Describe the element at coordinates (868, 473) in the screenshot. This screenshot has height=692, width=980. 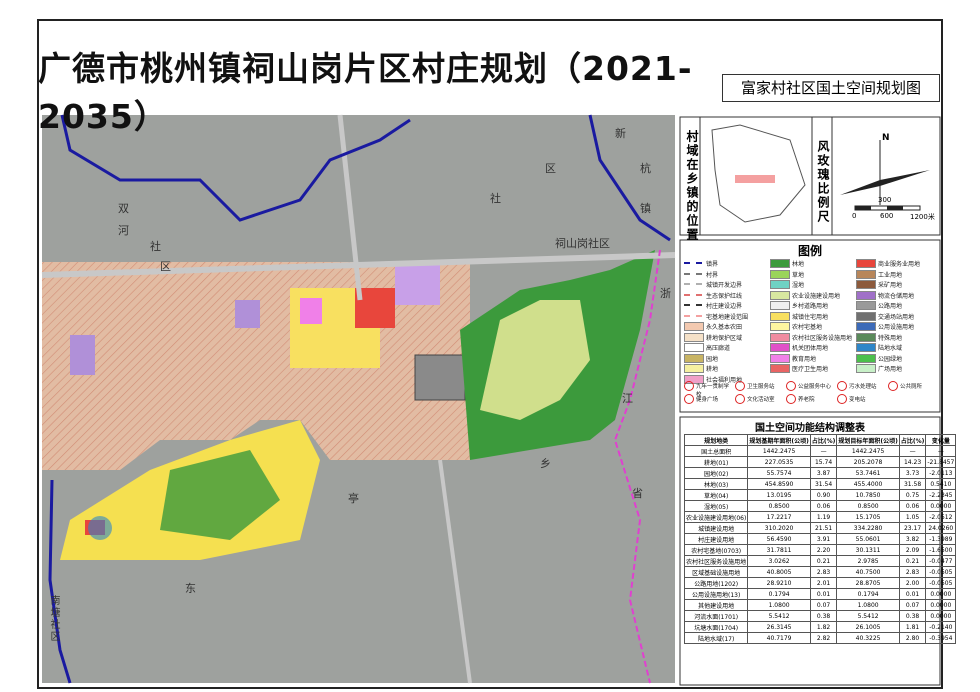
I see `table-cell: 53.7461` at that location.